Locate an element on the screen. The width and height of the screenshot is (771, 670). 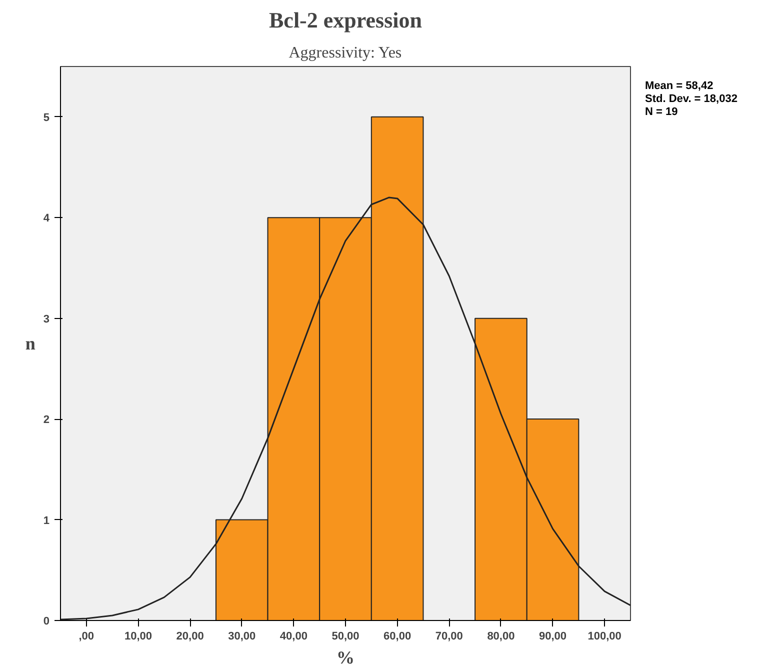
text: N = 19 is located at coordinates (662, 112).